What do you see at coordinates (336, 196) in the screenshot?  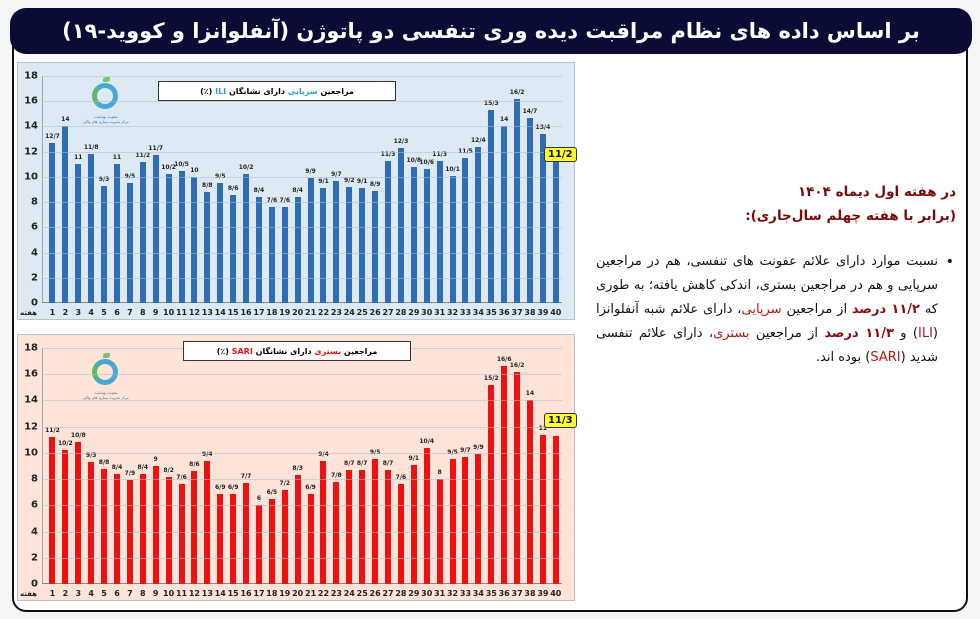 I see `bar-column: 9/7 23` at bounding box center [336, 196].